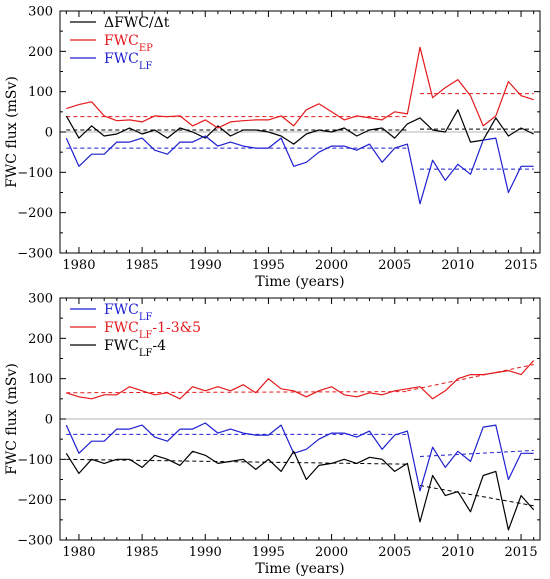 The width and height of the screenshot is (550, 579). Describe the element at coordinates (128, 43) in the screenshot. I see `legend-label-2: FWCEP` at that location.